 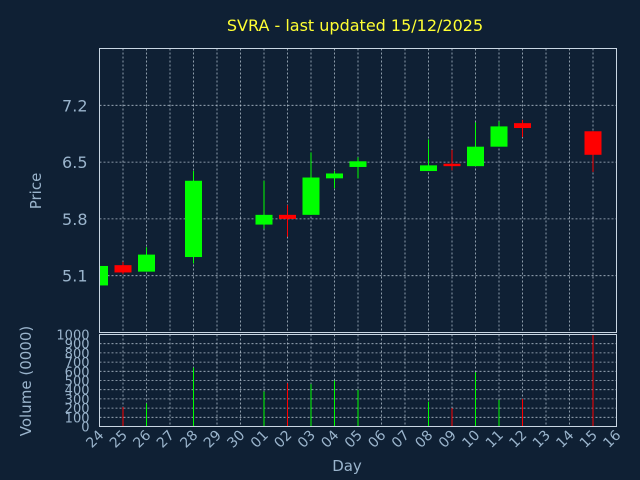 I want to click on x-tick-label: 04, so click(x=330, y=439).